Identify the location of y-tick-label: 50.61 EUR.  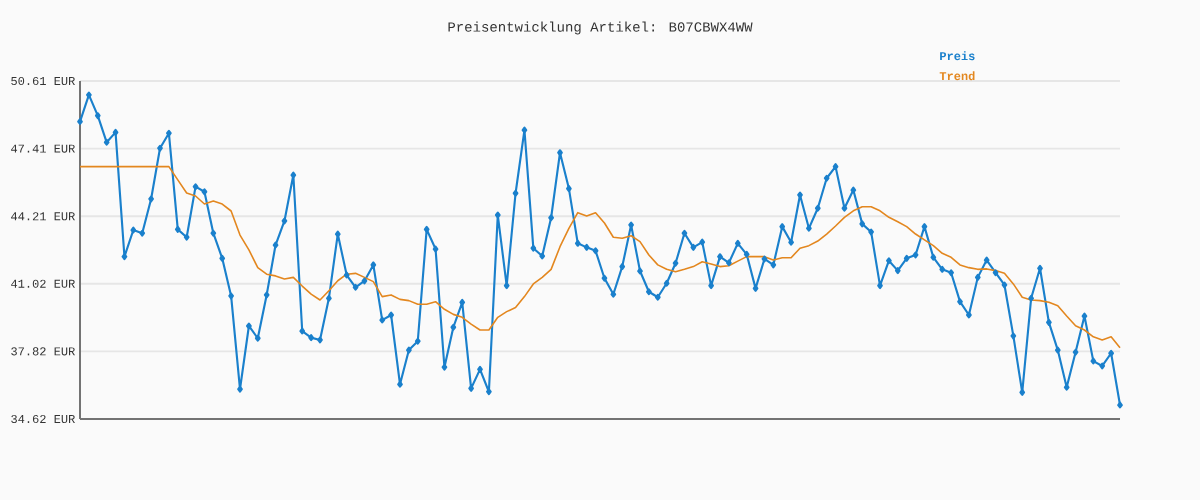
(43, 81).